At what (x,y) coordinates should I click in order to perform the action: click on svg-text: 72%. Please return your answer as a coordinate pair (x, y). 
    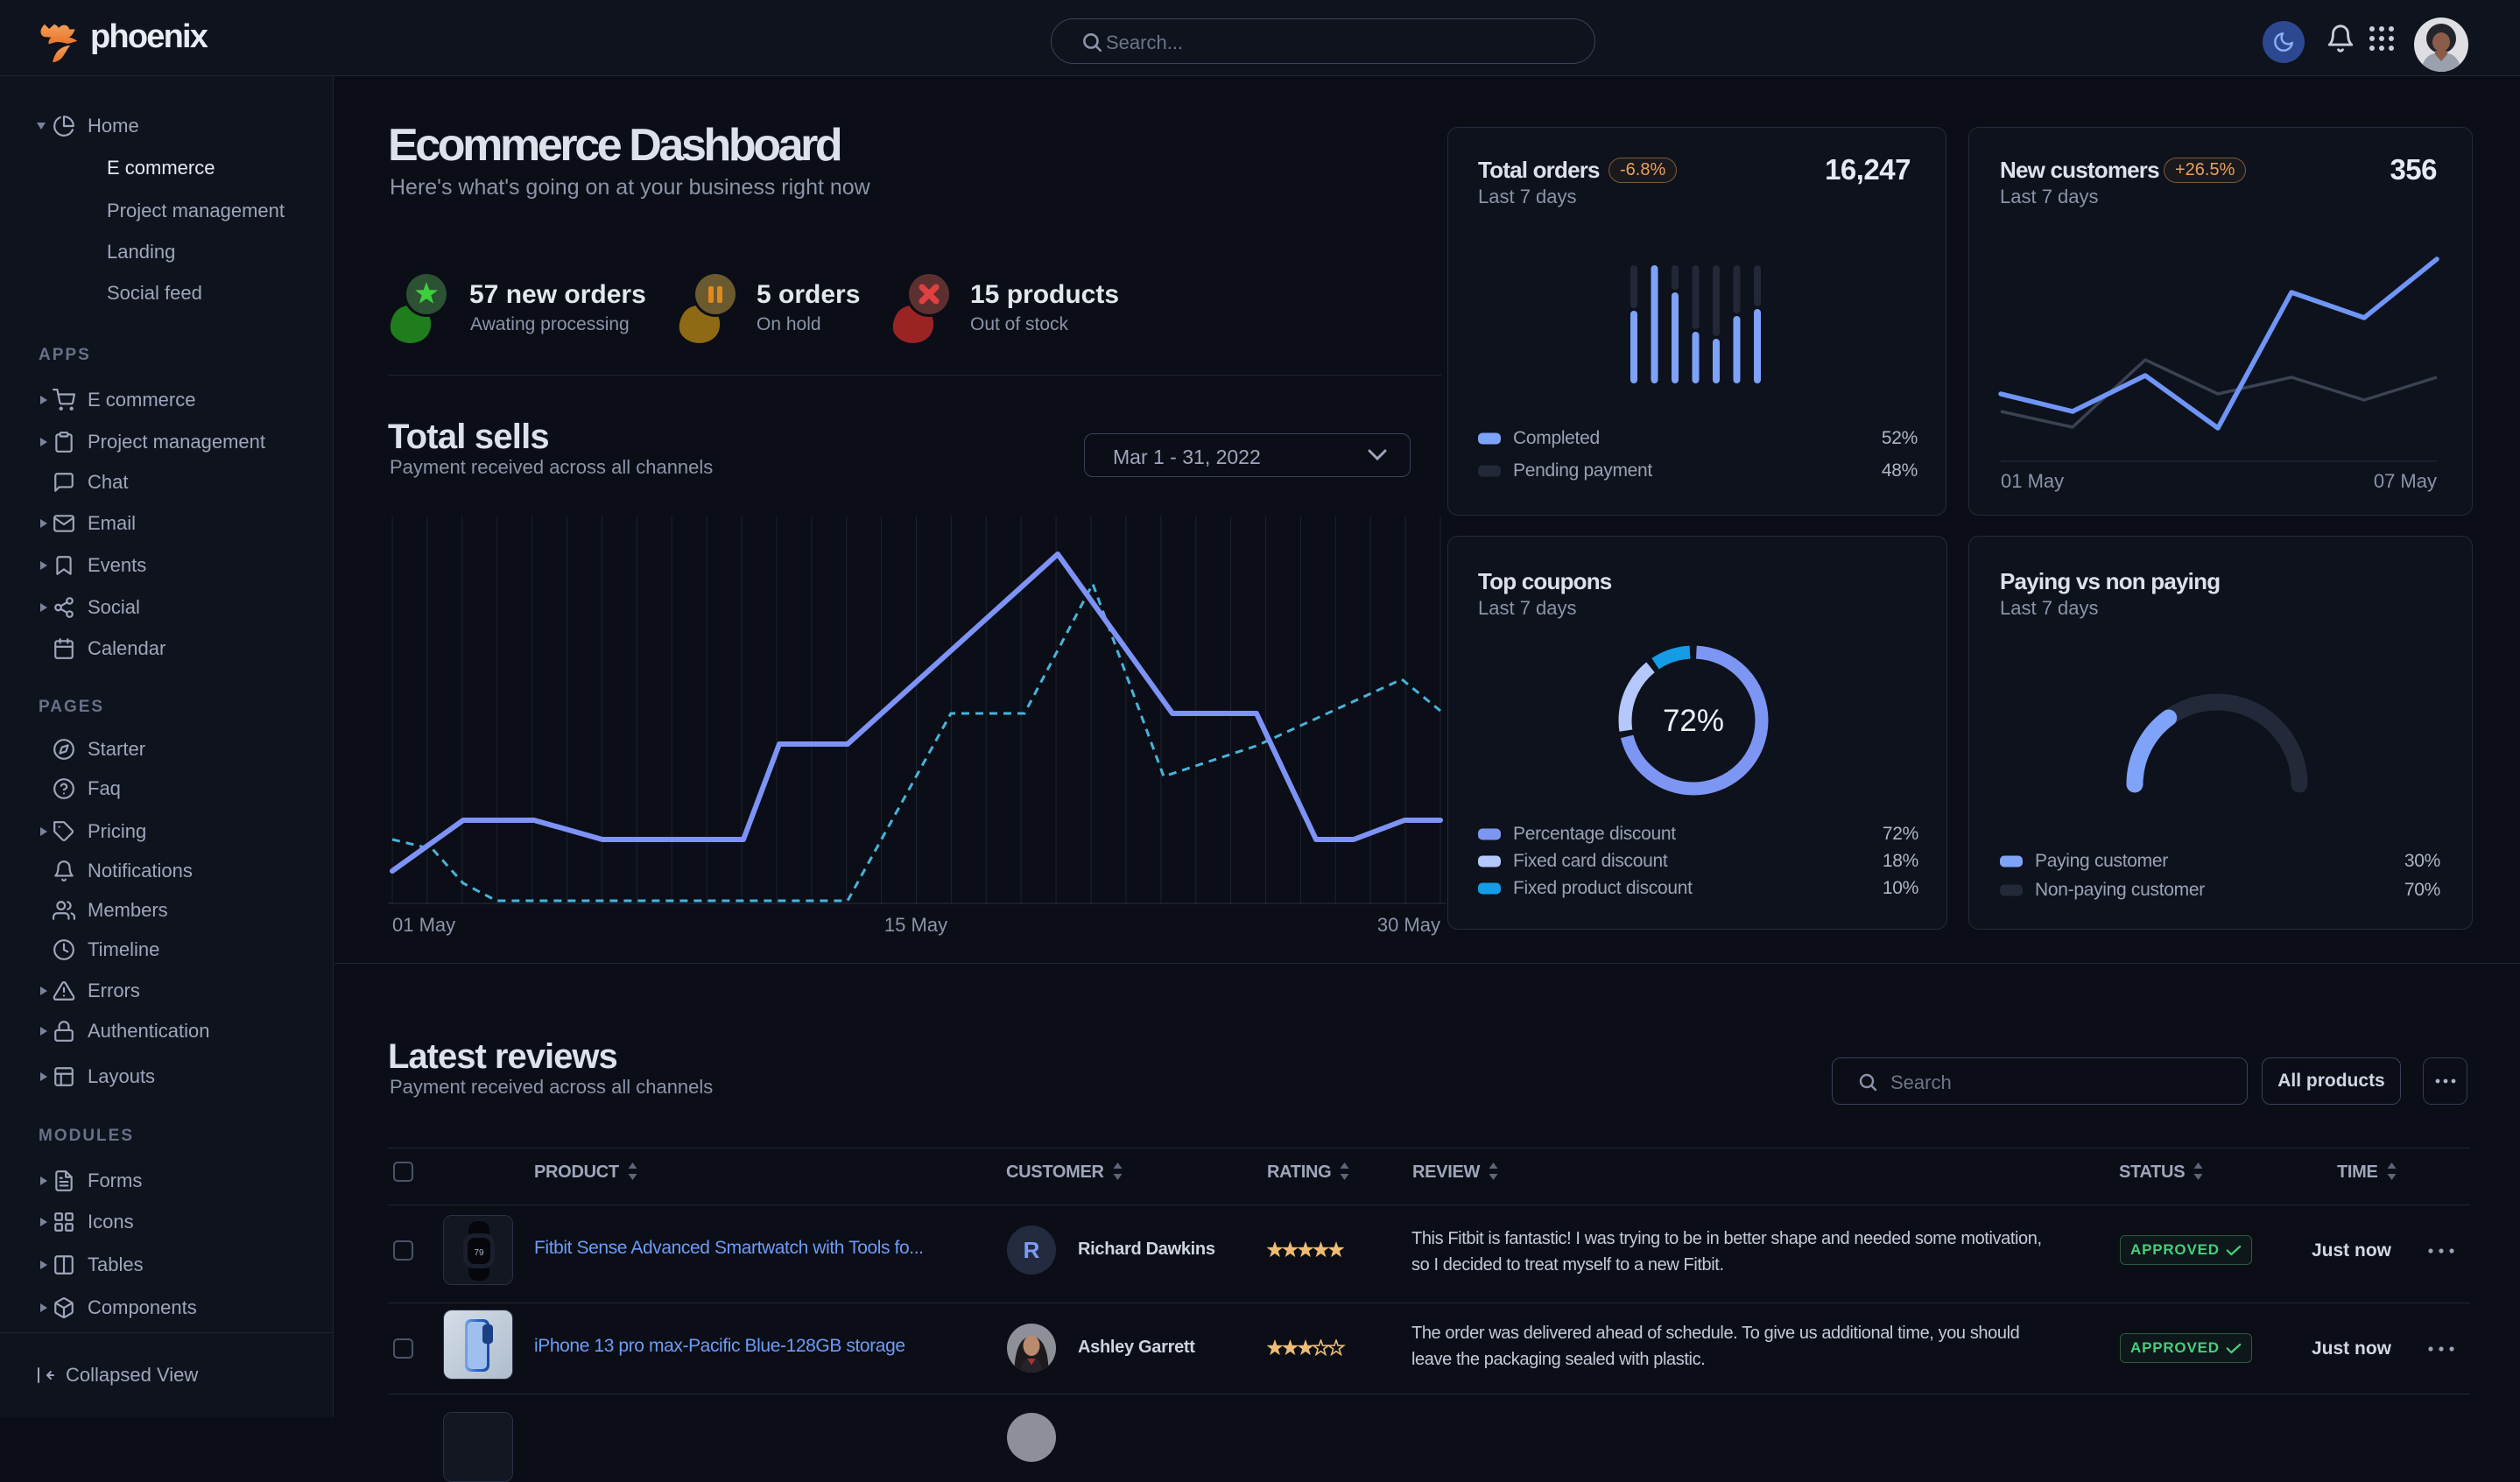
    Looking at the image, I should click on (1693, 721).